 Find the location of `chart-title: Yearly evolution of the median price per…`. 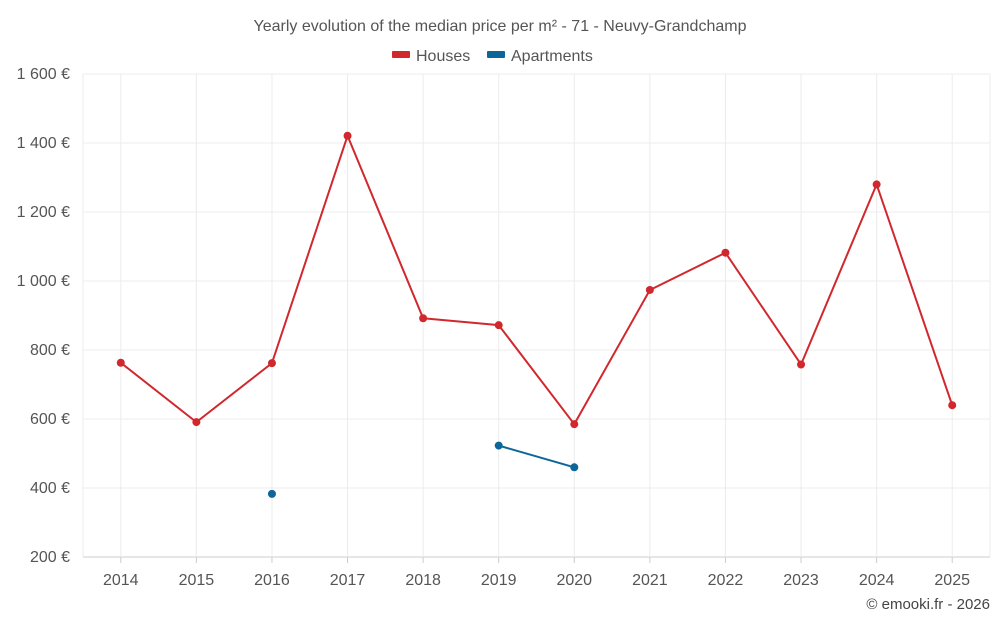

chart-title: Yearly evolution of the median price per… is located at coordinates (500, 26).